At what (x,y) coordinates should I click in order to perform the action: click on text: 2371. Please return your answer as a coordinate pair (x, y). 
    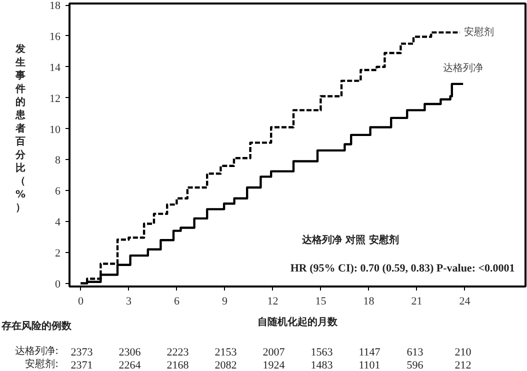
    Looking at the image, I should click on (81, 365).